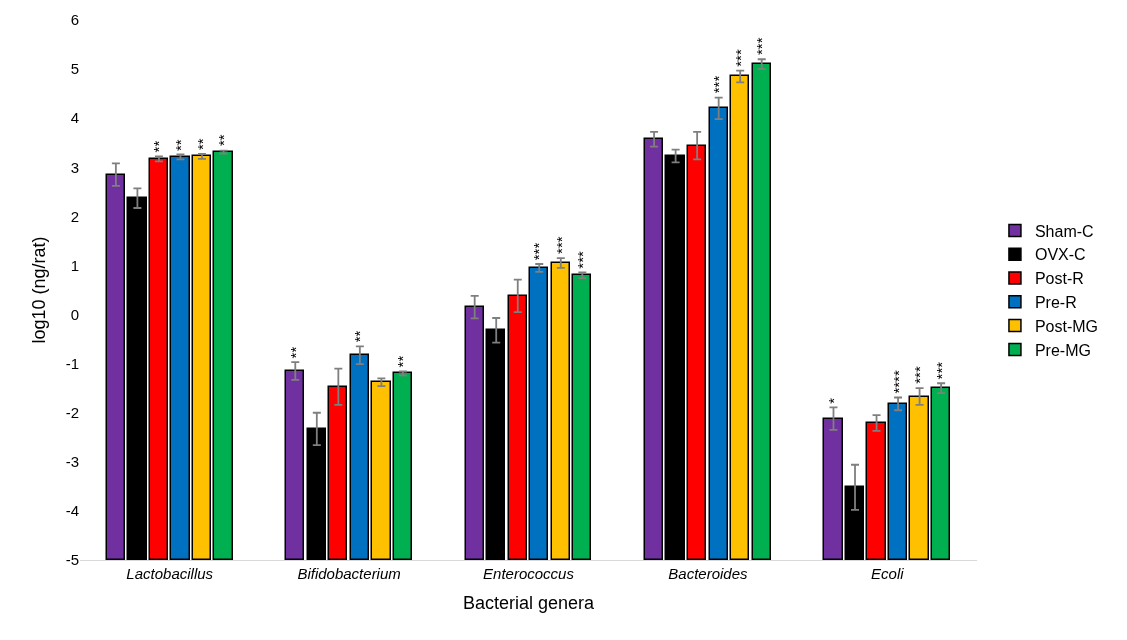 This screenshot has width=1127, height=640. Describe the element at coordinates (1060, 255) in the screenshot. I see `legend-label: OVX-C` at that location.